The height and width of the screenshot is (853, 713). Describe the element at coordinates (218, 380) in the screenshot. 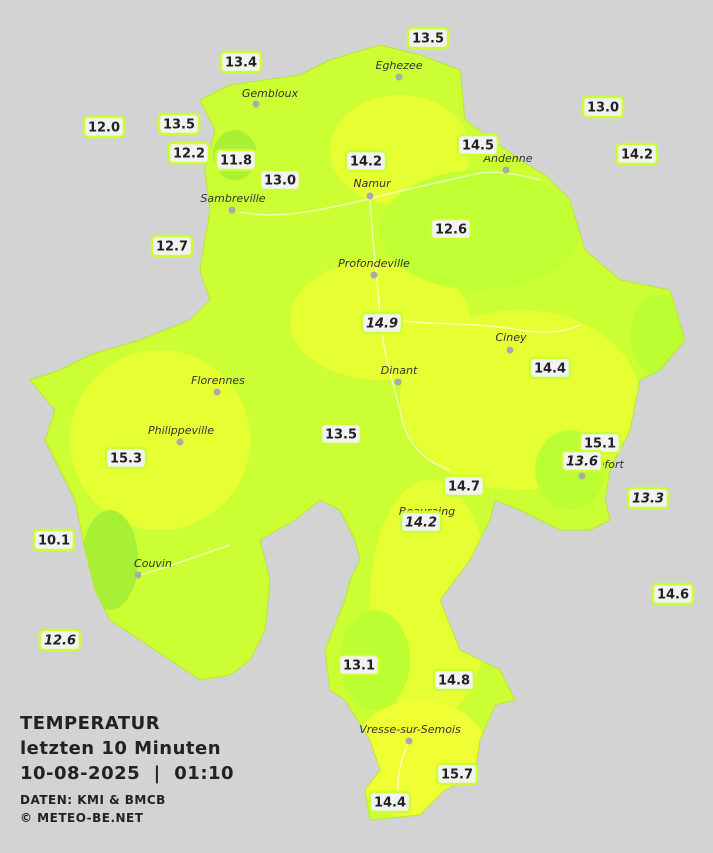

I see `city-name: Florennes` at that location.